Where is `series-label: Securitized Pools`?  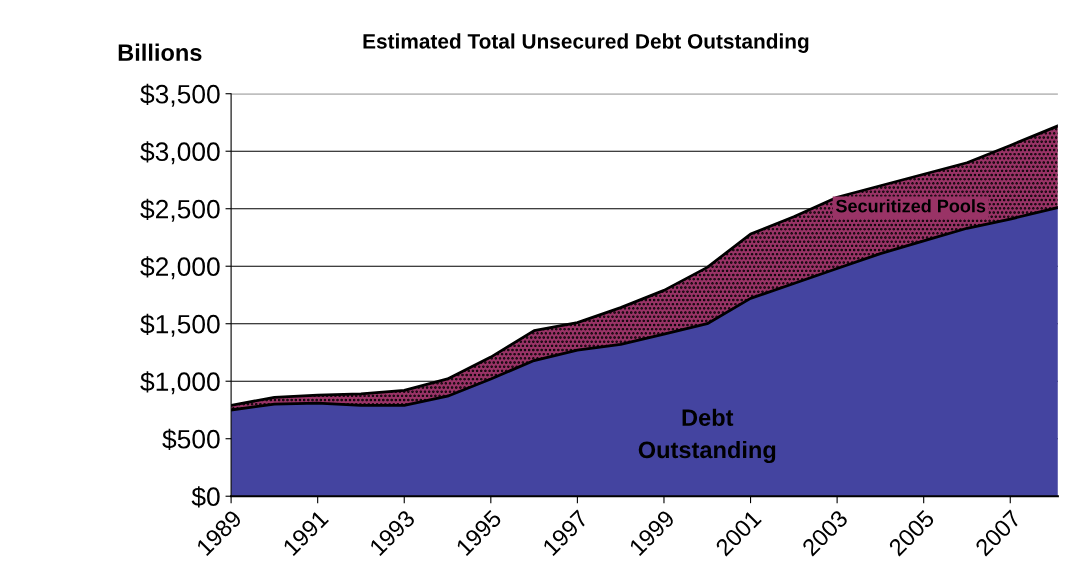
series-label: Securitized Pools is located at coordinates (910, 206).